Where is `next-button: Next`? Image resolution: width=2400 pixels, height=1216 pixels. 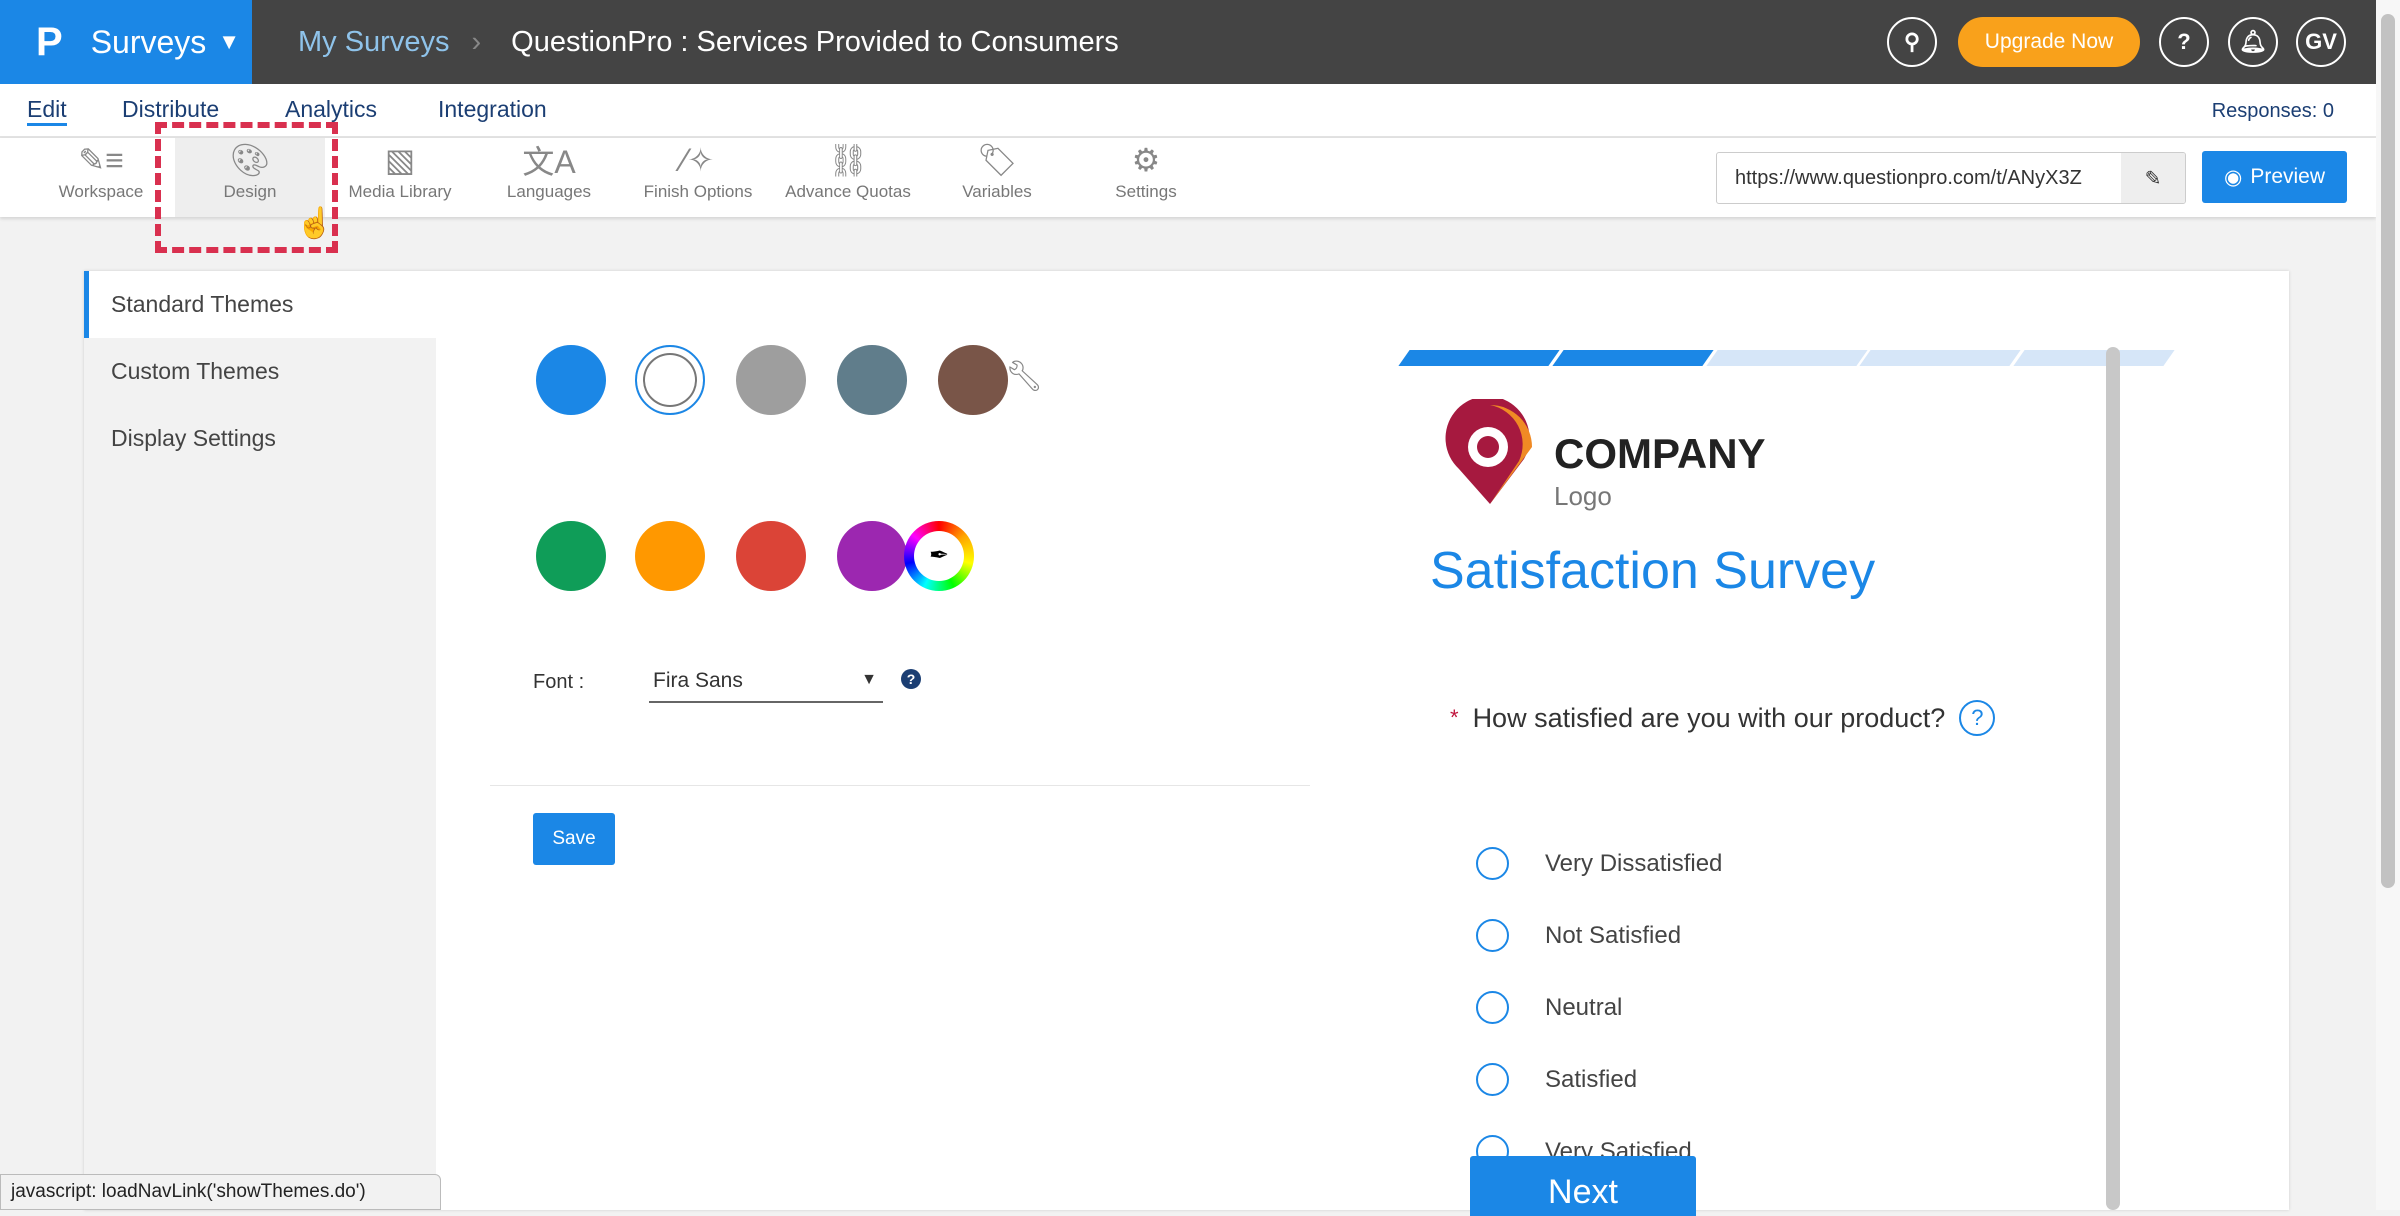 next-button: Next is located at coordinates (1583, 1186).